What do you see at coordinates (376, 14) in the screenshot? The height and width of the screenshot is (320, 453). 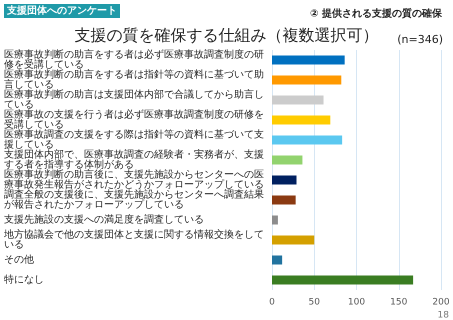 I see `chart-subtitle: ② 提供される支援の質の確保` at bounding box center [376, 14].